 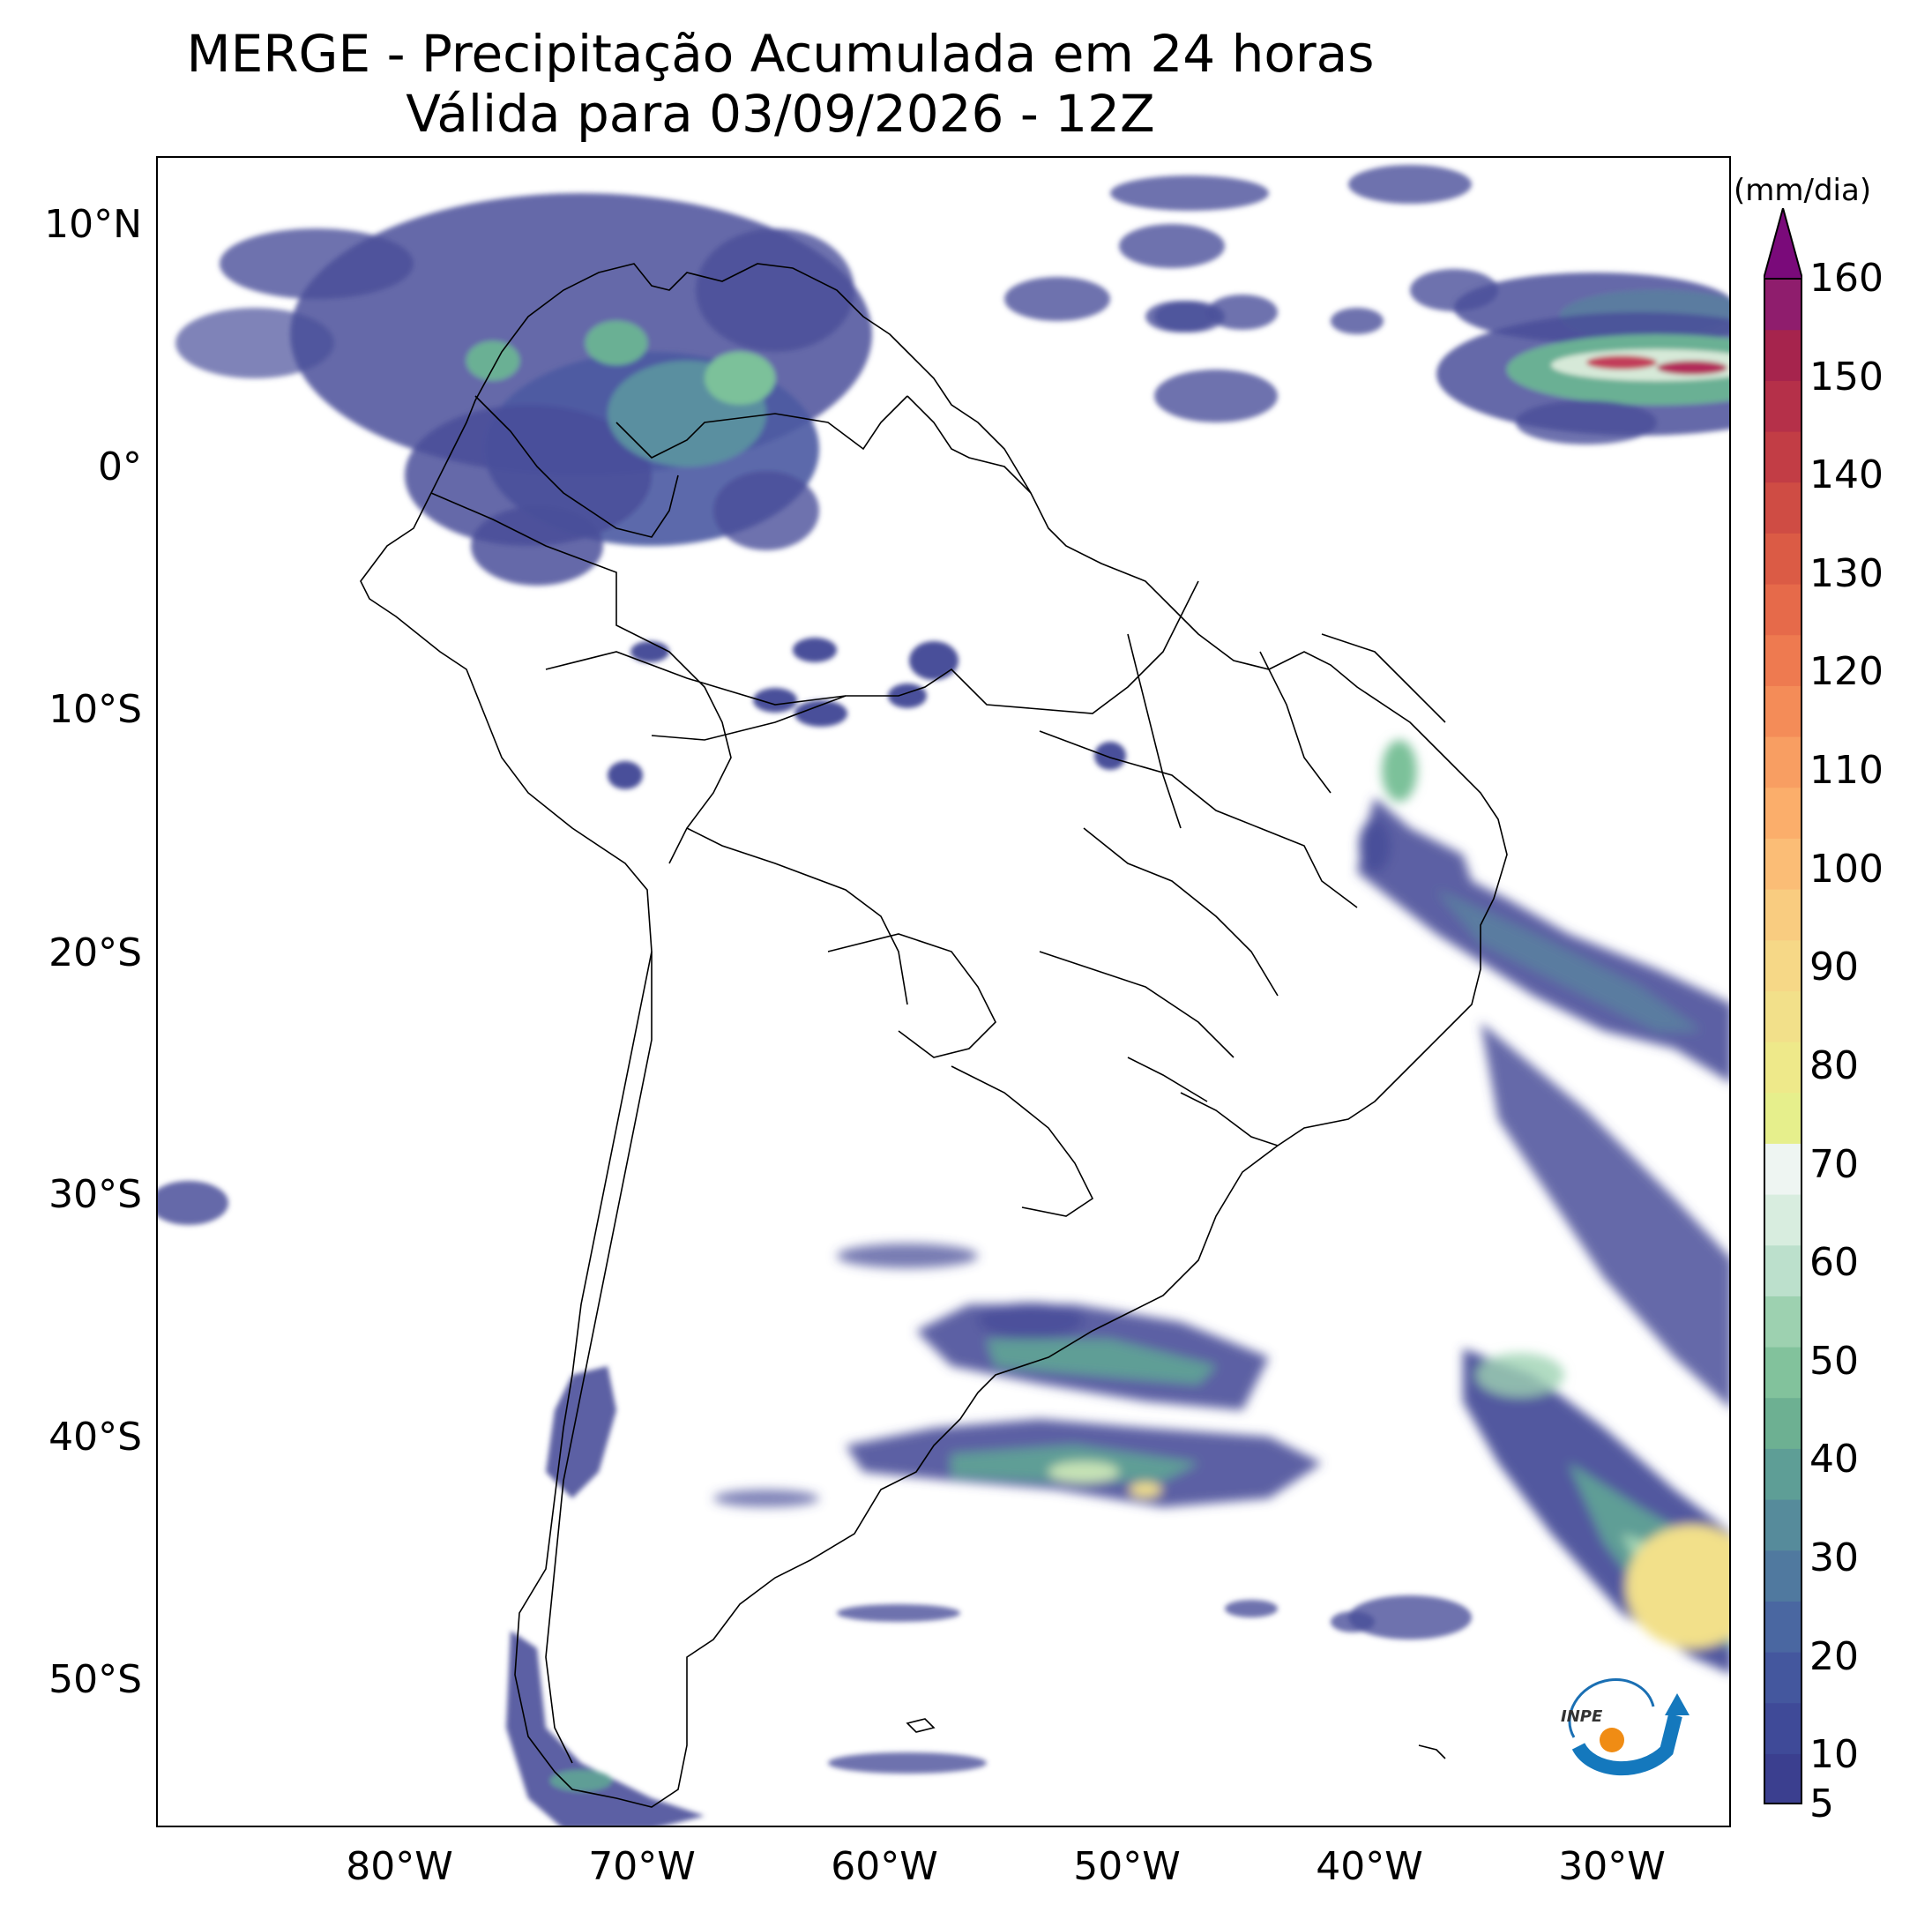 I want to click on colorbar-unit: (mm/dia), so click(x=1803, y=190).